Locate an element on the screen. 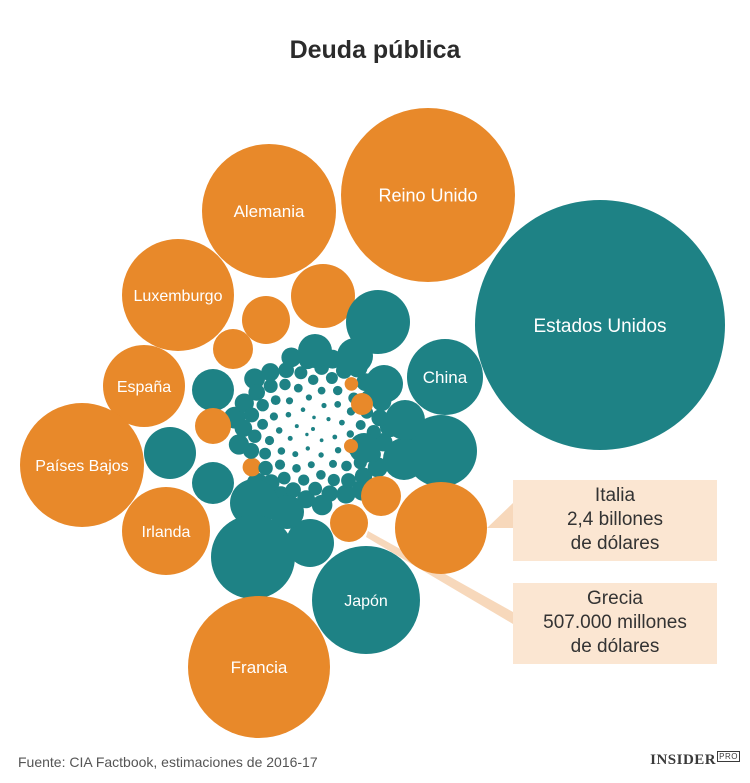 Image resolution: width=750 pixels, height=783 pixels. bubble-china is located at coordinates (445, 377).